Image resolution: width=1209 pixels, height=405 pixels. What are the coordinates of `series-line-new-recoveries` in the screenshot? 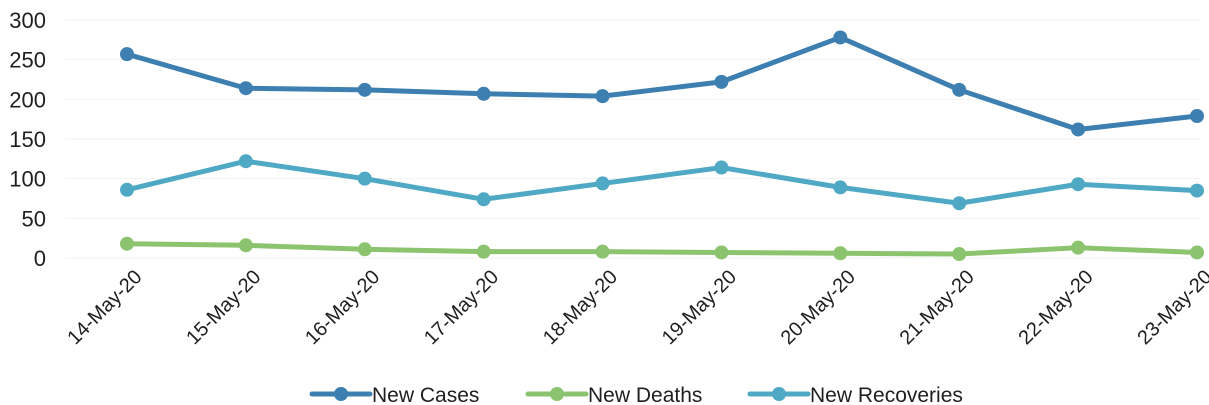 It's located at (662, 182).